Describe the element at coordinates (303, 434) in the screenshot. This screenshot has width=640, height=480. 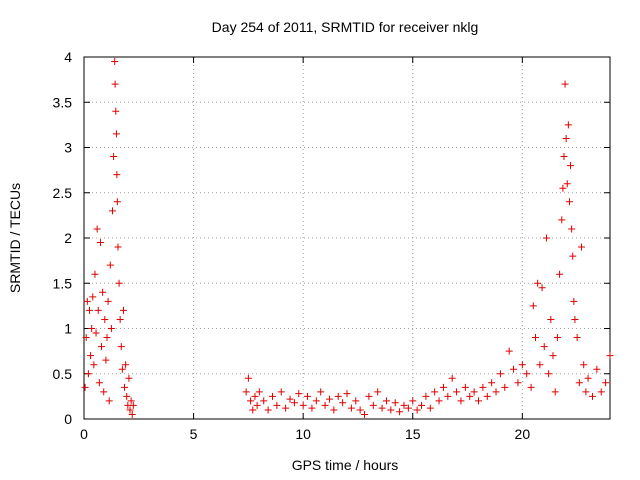
I see `x-tick-label: 10` at that location.